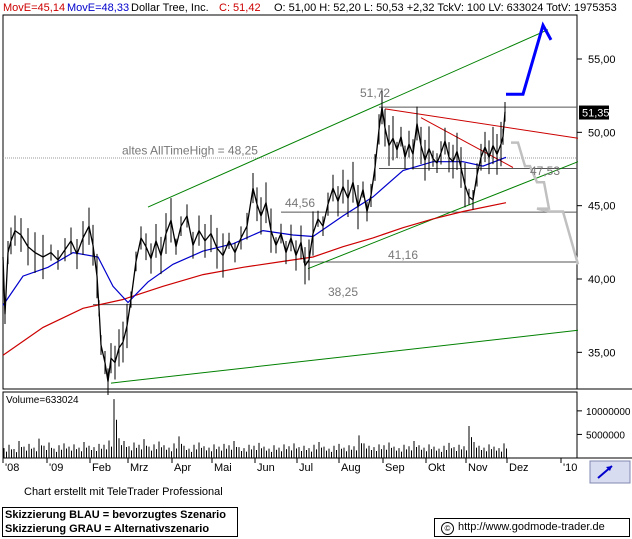 The width and height of the screenshot is (632, 539). I want to click on time-tick-label: Jun, so click(266, 468).